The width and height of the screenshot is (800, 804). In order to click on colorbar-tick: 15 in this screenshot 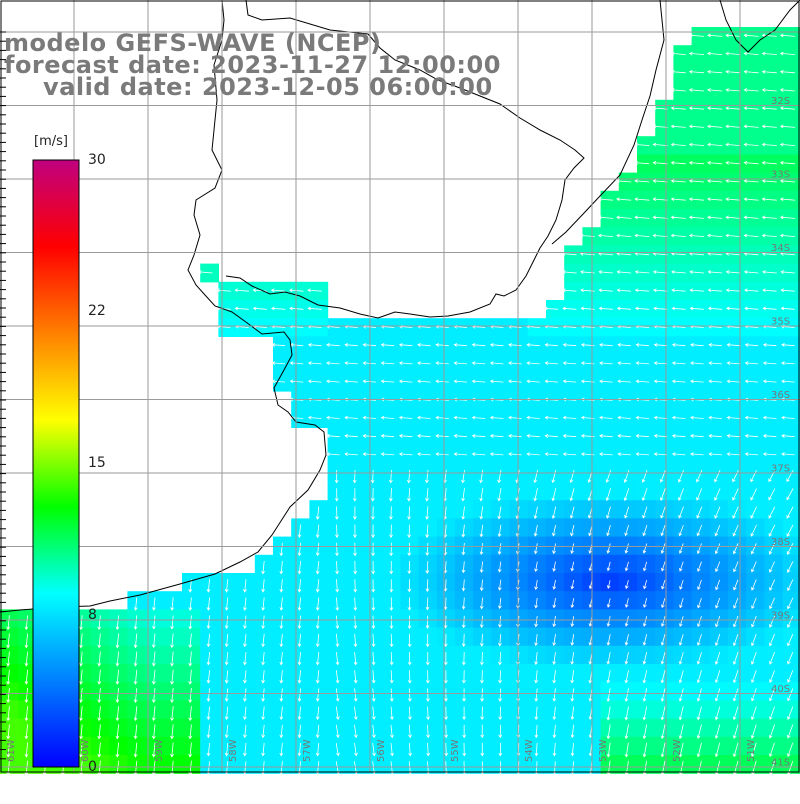, I will do `click(97, 463)`.